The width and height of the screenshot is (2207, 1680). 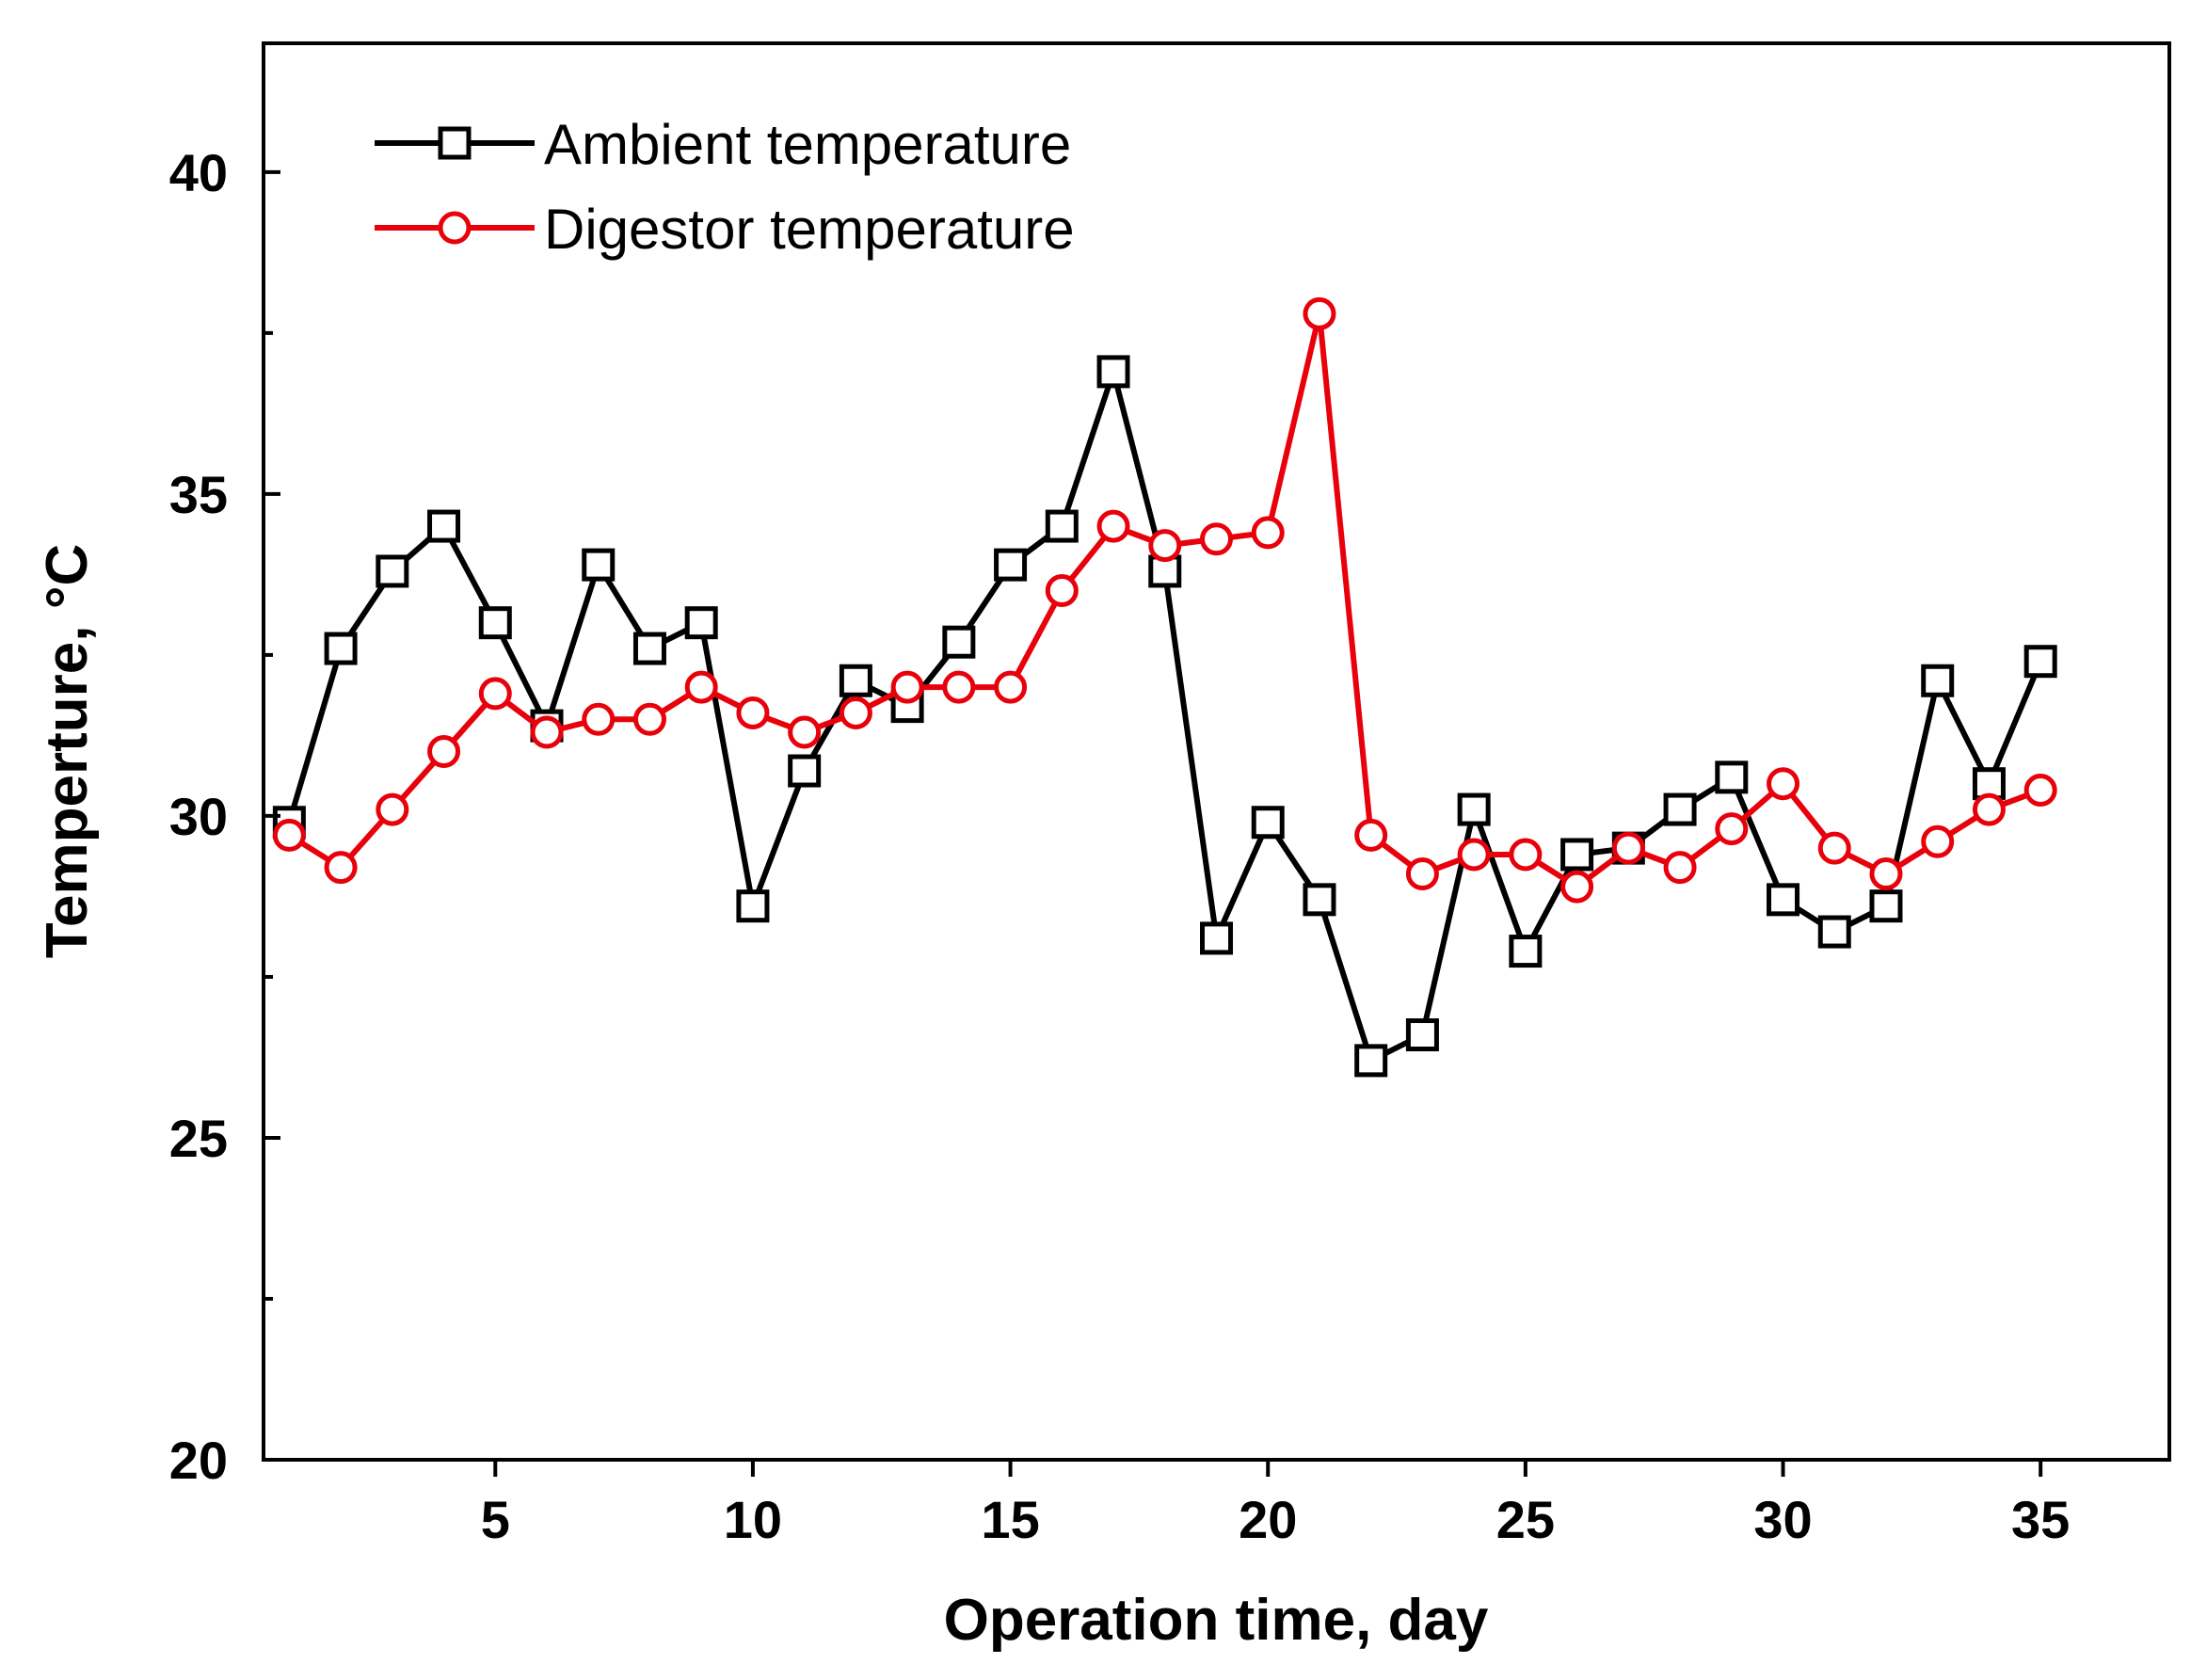 I want to click on y-axis: 20 25 30 35 40, so click(x=225, y=816).